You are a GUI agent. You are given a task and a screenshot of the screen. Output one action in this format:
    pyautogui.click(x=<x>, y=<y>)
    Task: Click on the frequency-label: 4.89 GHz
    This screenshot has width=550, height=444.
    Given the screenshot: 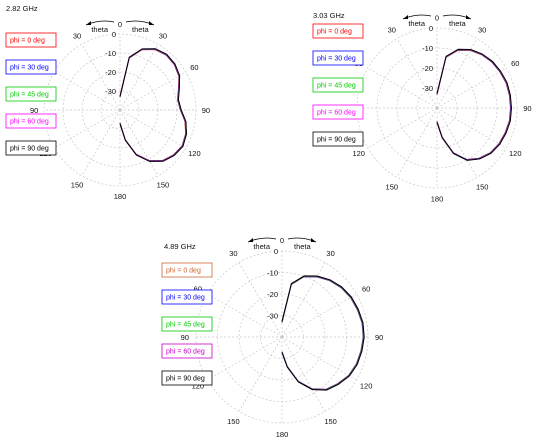 What is the action you would take?
    pyautogui.click(x=180, y=246)
    